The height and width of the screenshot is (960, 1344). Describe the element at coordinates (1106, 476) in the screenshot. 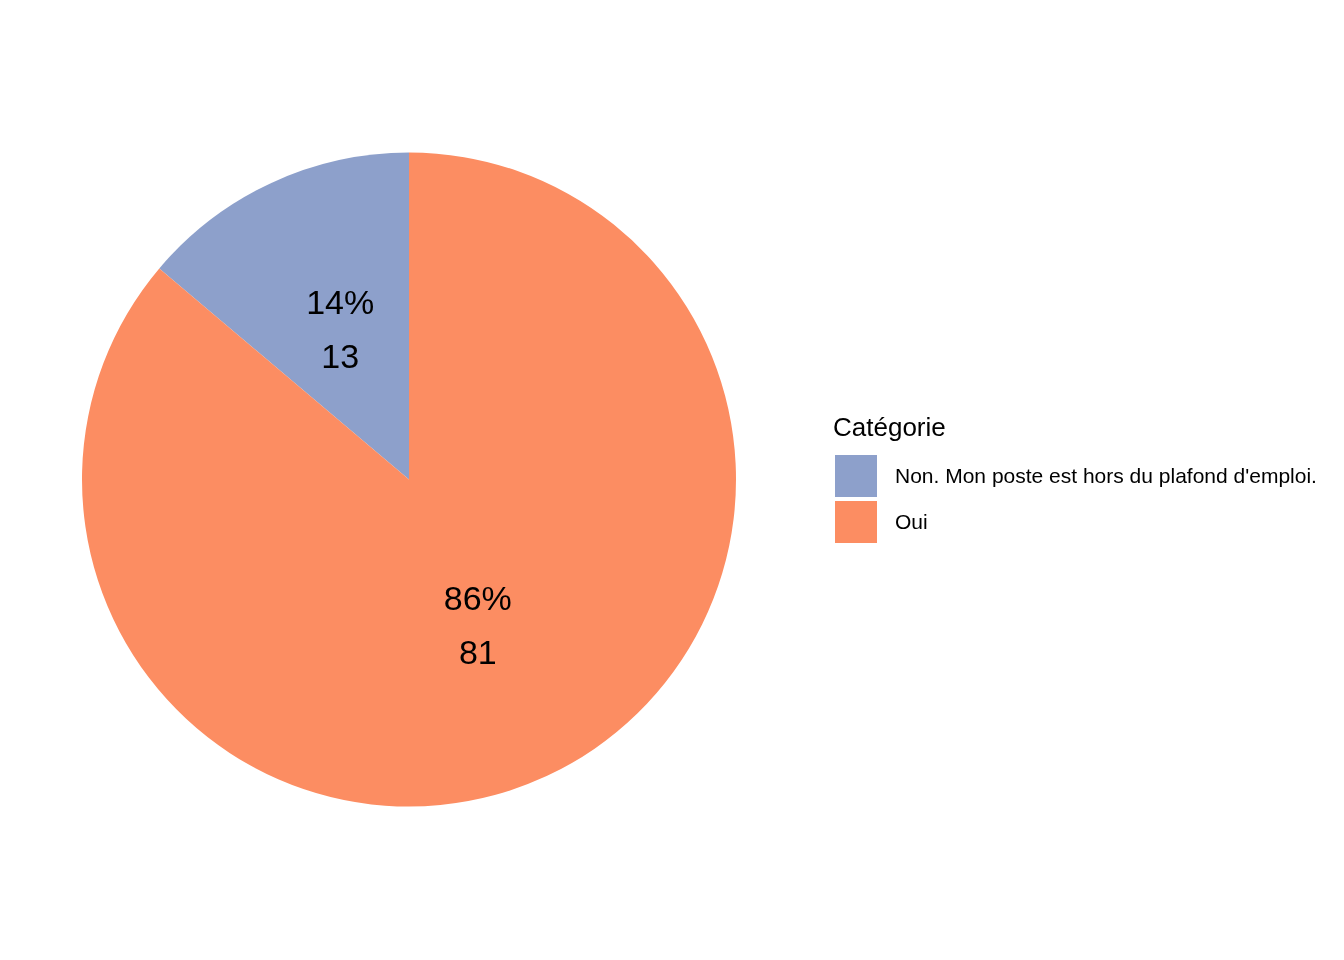

I see `legend-label: Non. Mon poste est hors du plafond d'emploi.` at that location.